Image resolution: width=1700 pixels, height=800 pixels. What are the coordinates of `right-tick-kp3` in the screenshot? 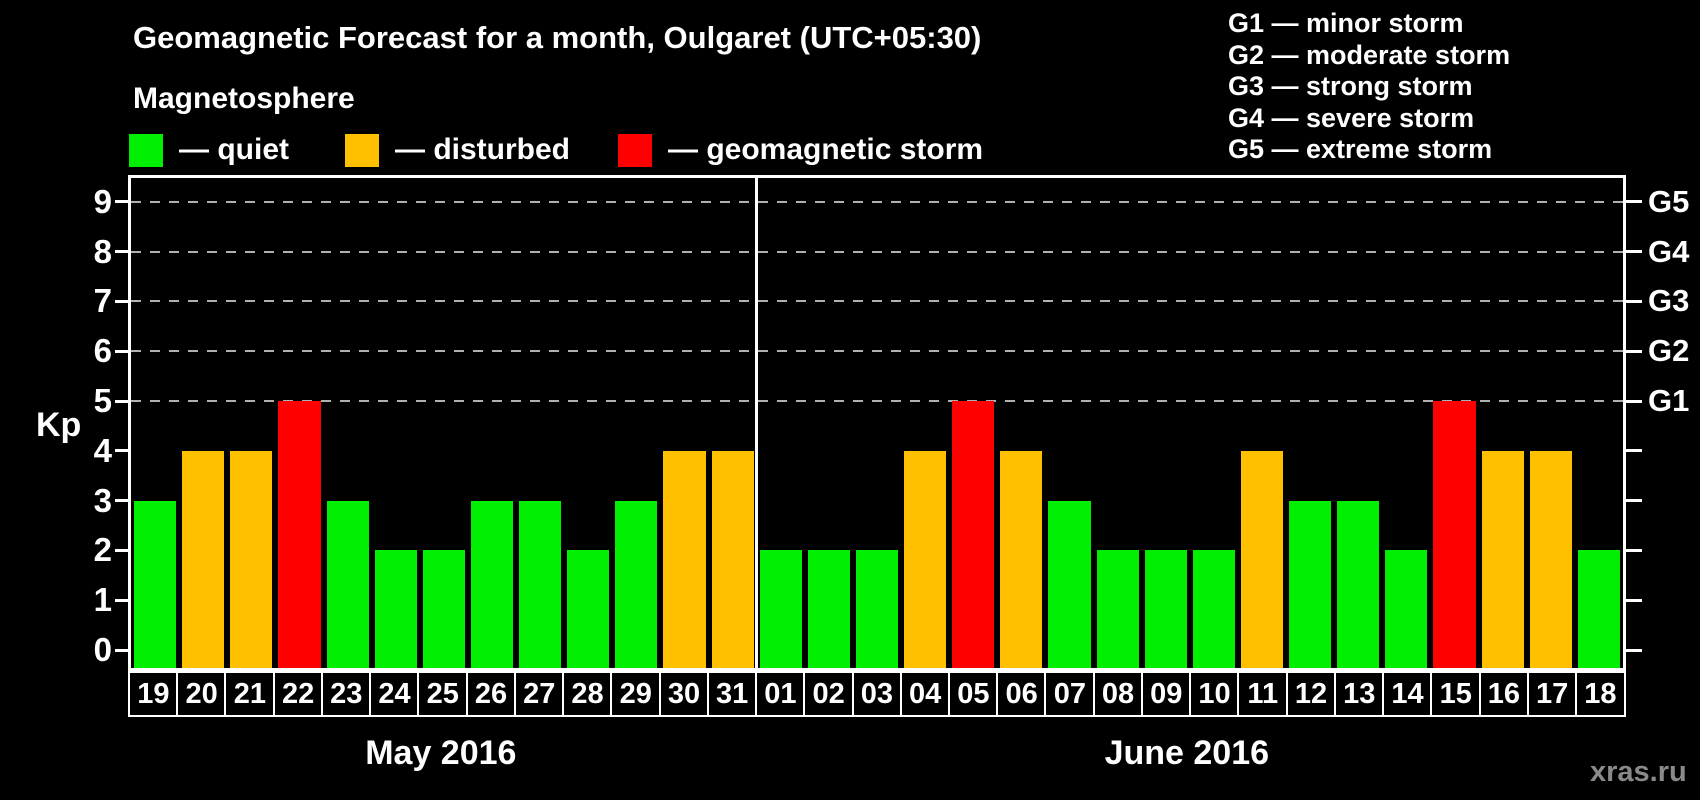 It's located at (1634, 501).